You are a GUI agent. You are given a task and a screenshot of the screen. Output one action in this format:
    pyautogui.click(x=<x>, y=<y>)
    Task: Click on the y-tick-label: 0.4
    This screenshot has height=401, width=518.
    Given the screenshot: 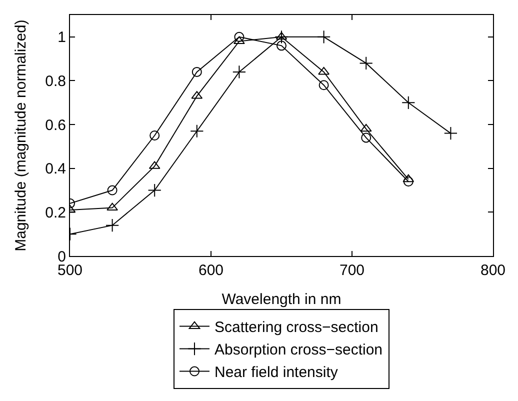 What is the action you would take?
    pyautogui.click(x=55, y=169)
    